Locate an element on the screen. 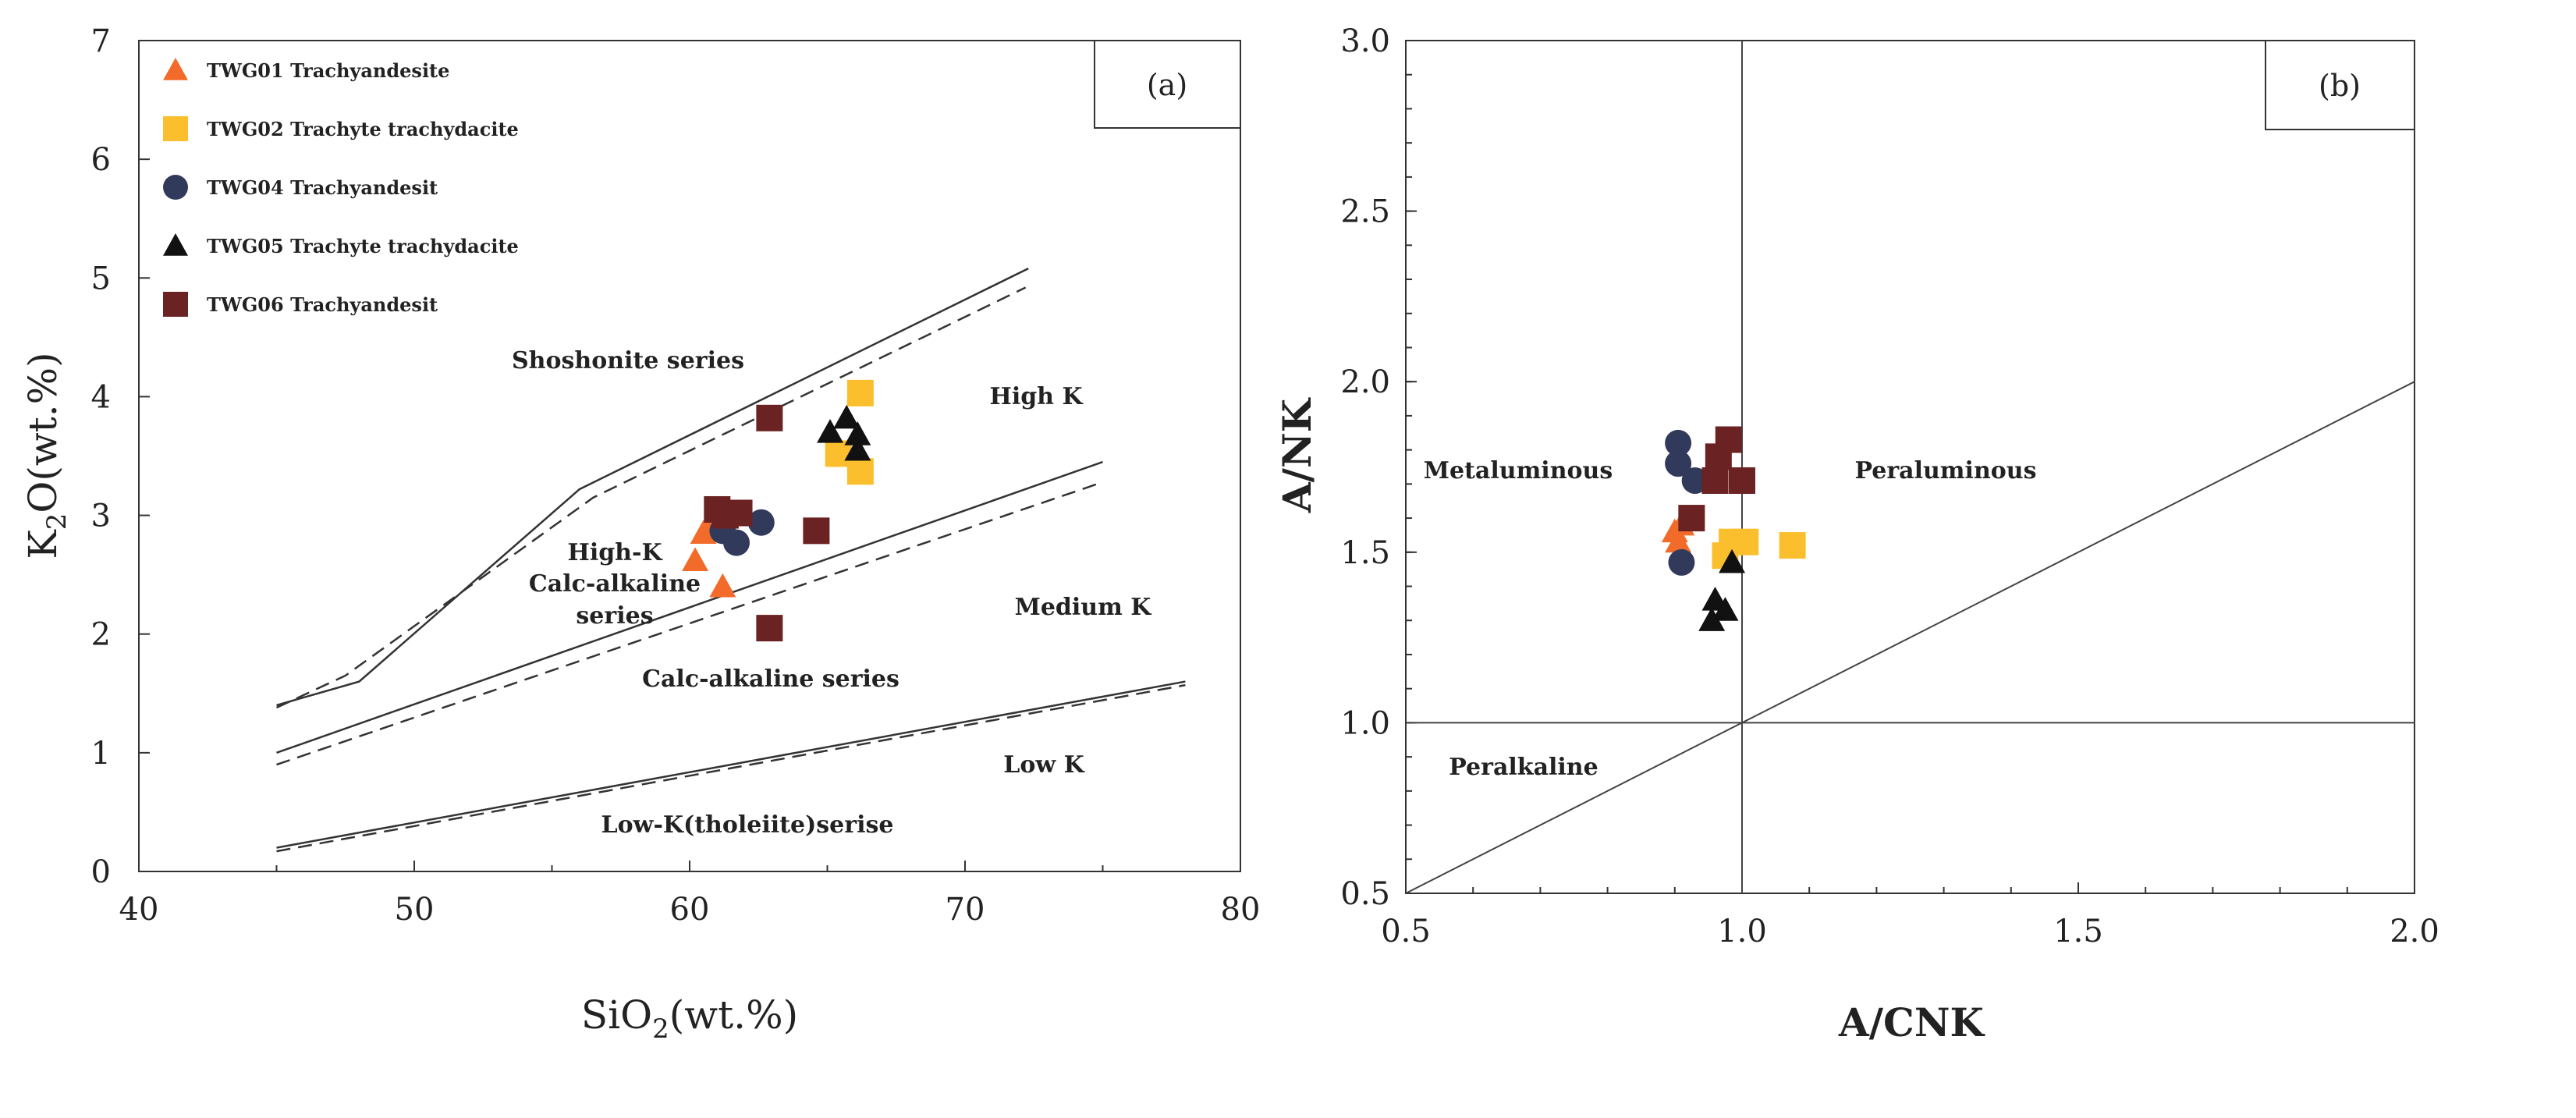 This screenshot has width=2576, height=1118. legend-marker-twg02 is located at coordinates (175, 128).